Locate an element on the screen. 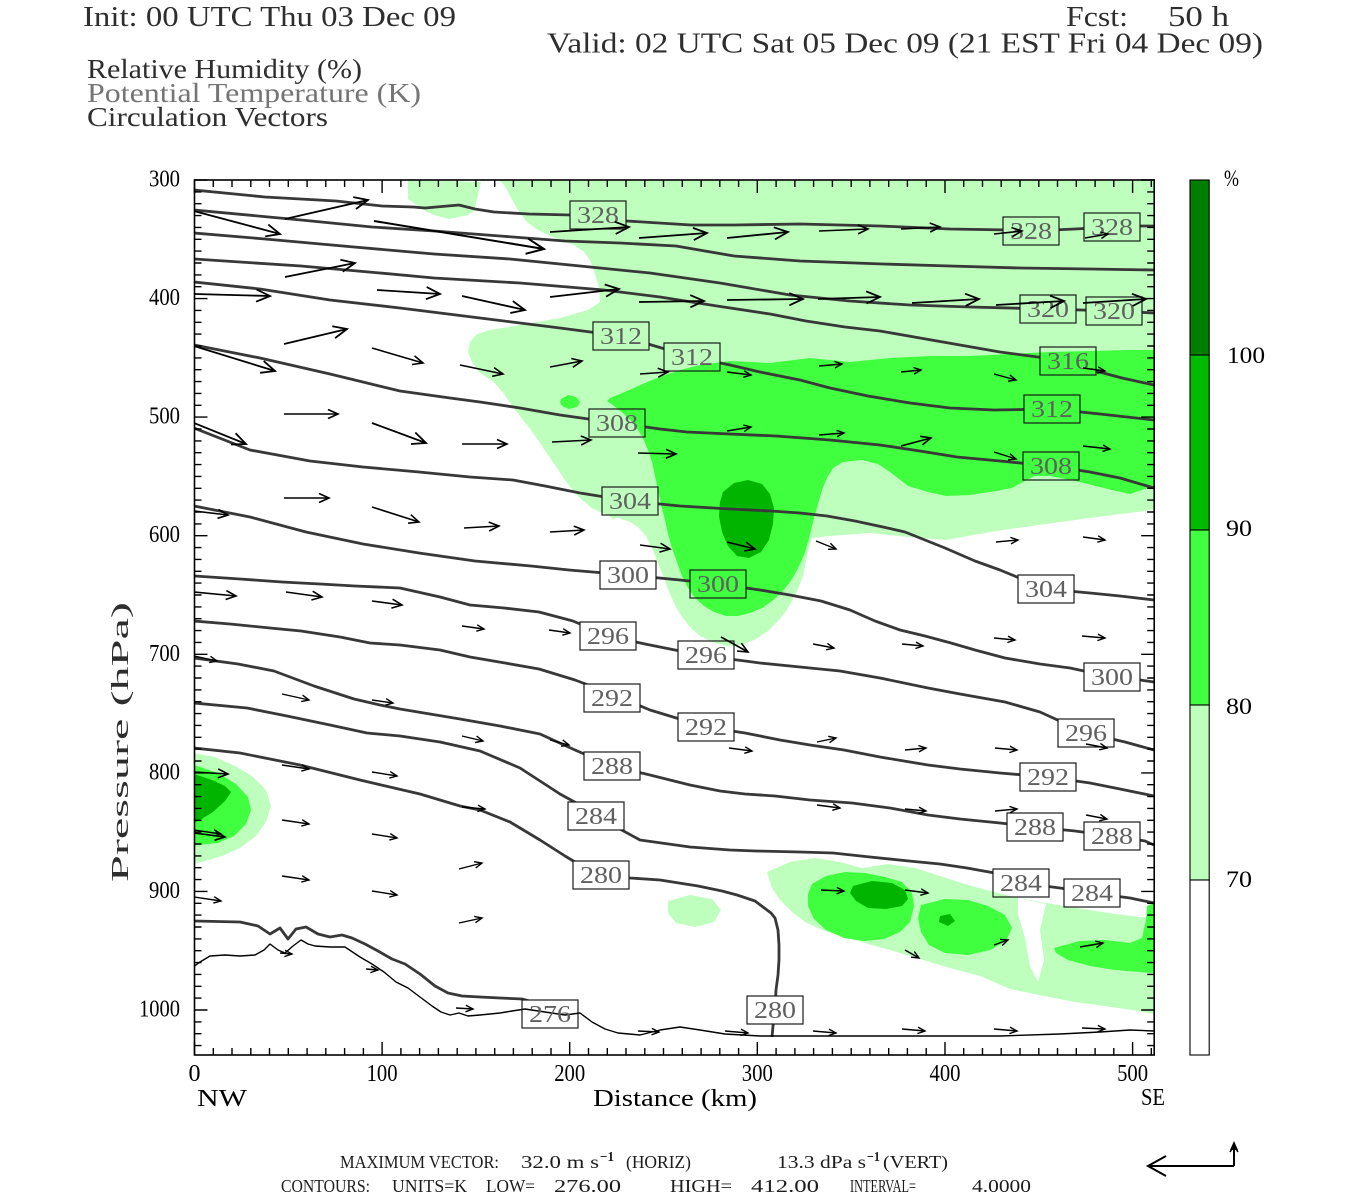 The width and height of the screenshot is (1350, 1200). svg-text: Distance (km) is located at coordinates (675, 1099).